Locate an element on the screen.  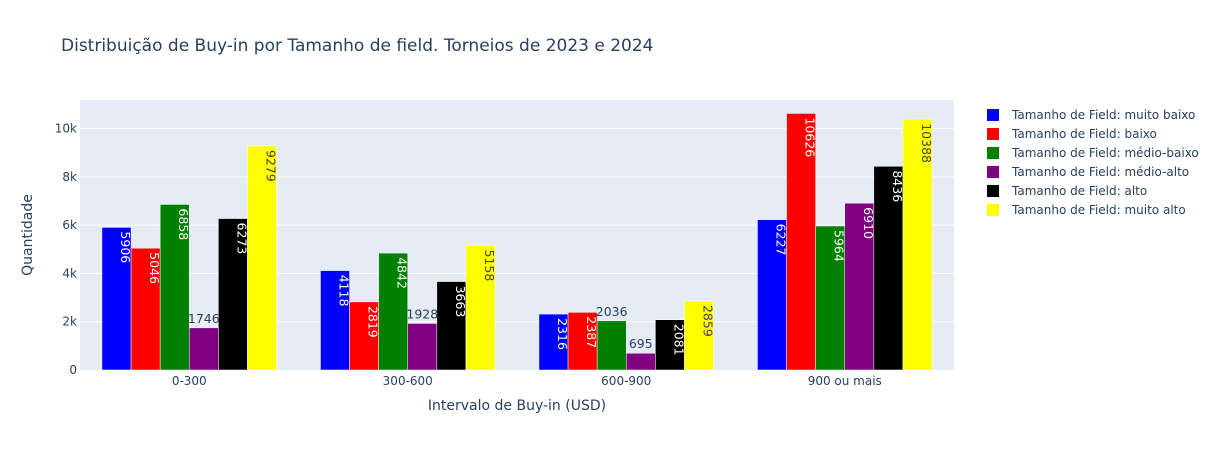
x-tick-label: 600-900 is located at coordinates (626, 381).